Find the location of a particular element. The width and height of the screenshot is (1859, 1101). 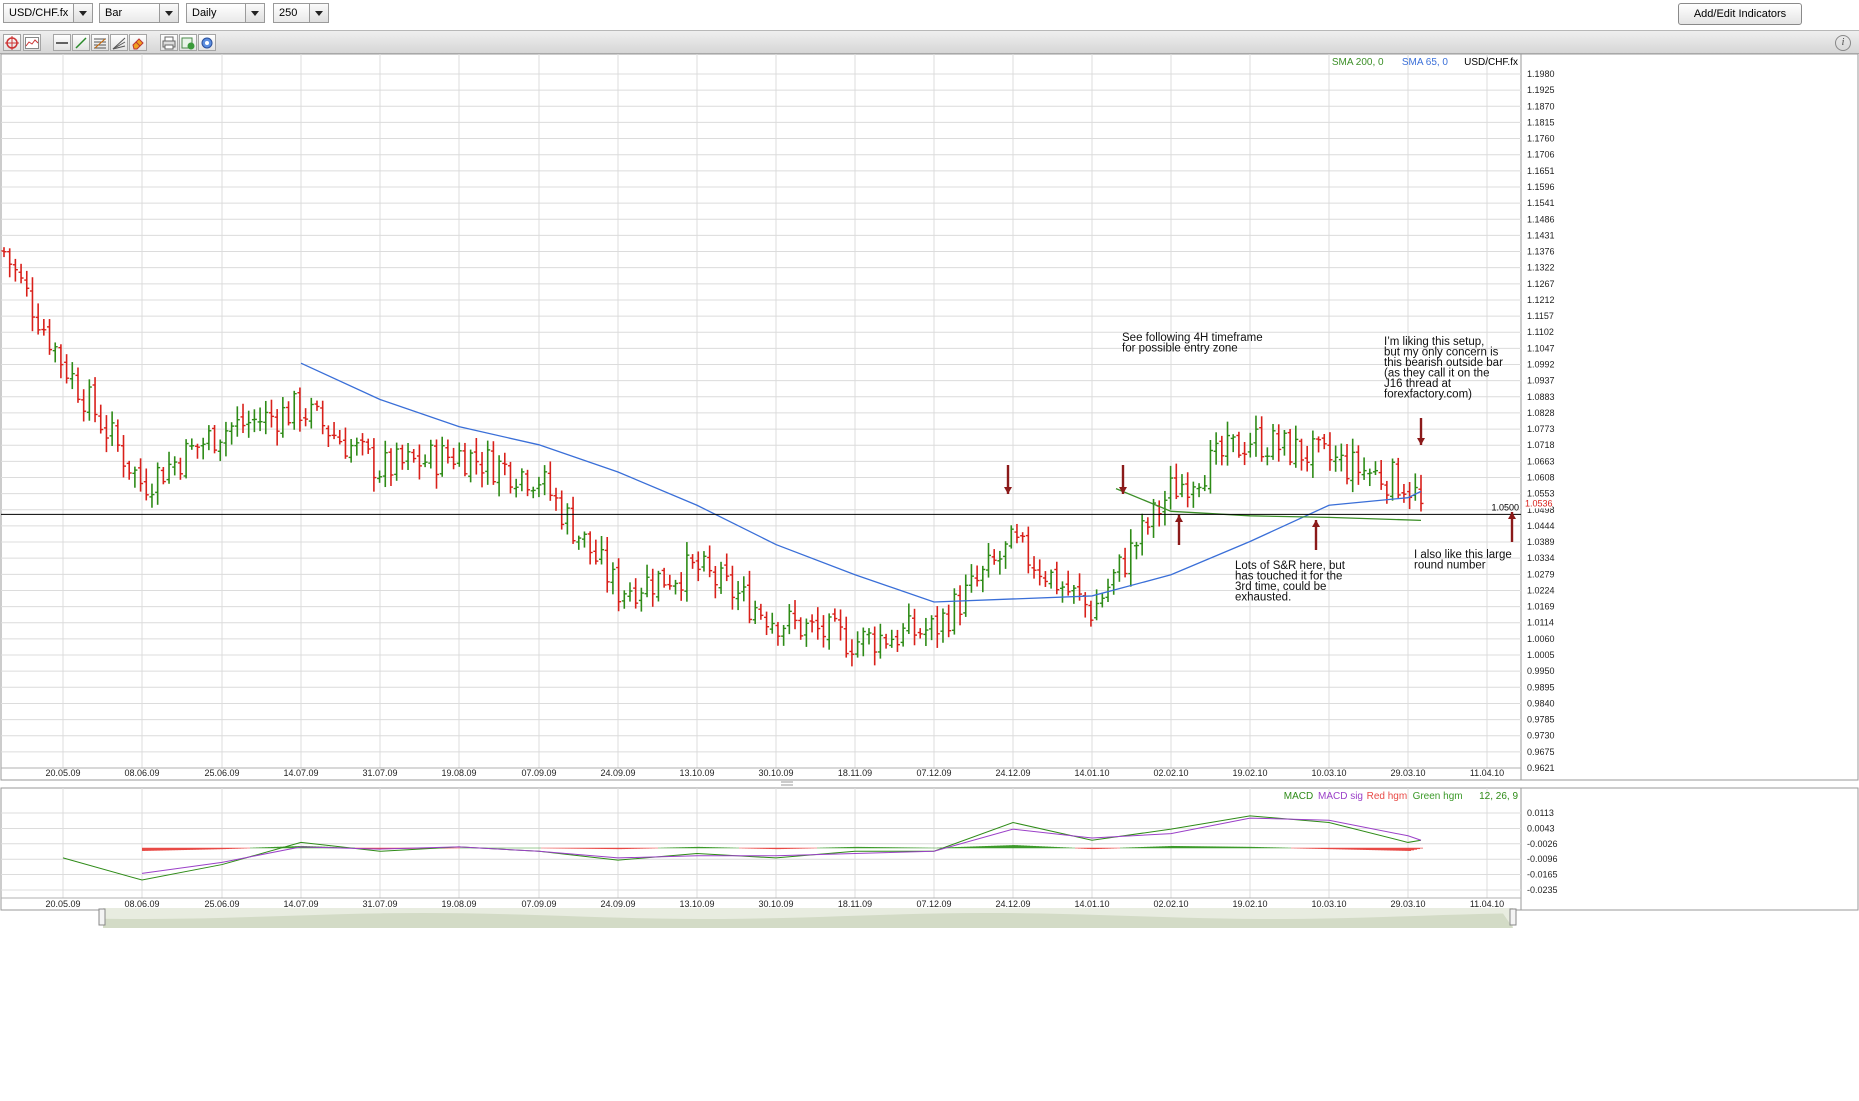

trend-line-tool is located at coordinates (81, 42).